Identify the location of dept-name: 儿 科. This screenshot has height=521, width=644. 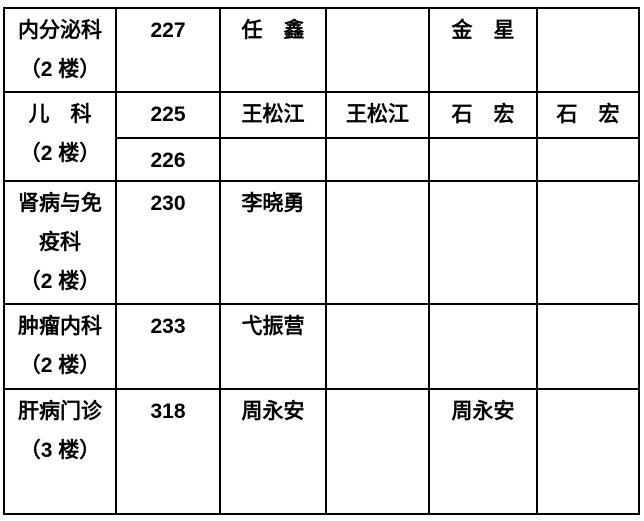
(60, 114).